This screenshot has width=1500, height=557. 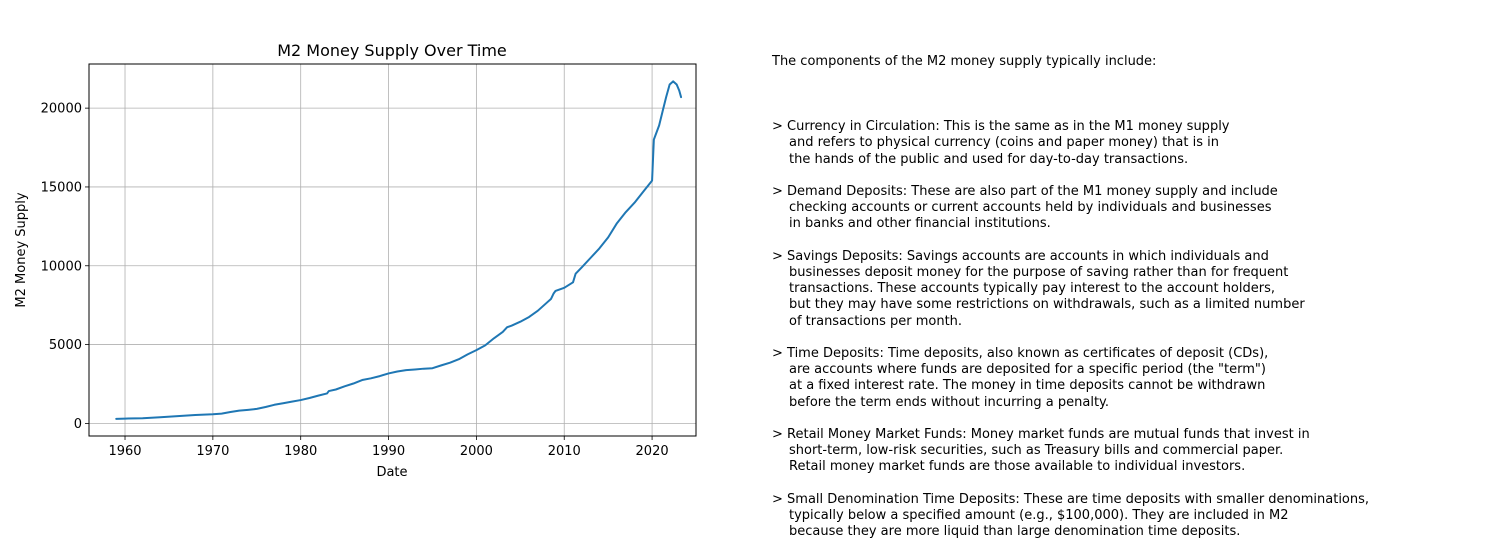 What do you see at coordinates (652, 451) in the screenshot?
I see `x-tick-label: 2020` at bounding box center [652, 451].